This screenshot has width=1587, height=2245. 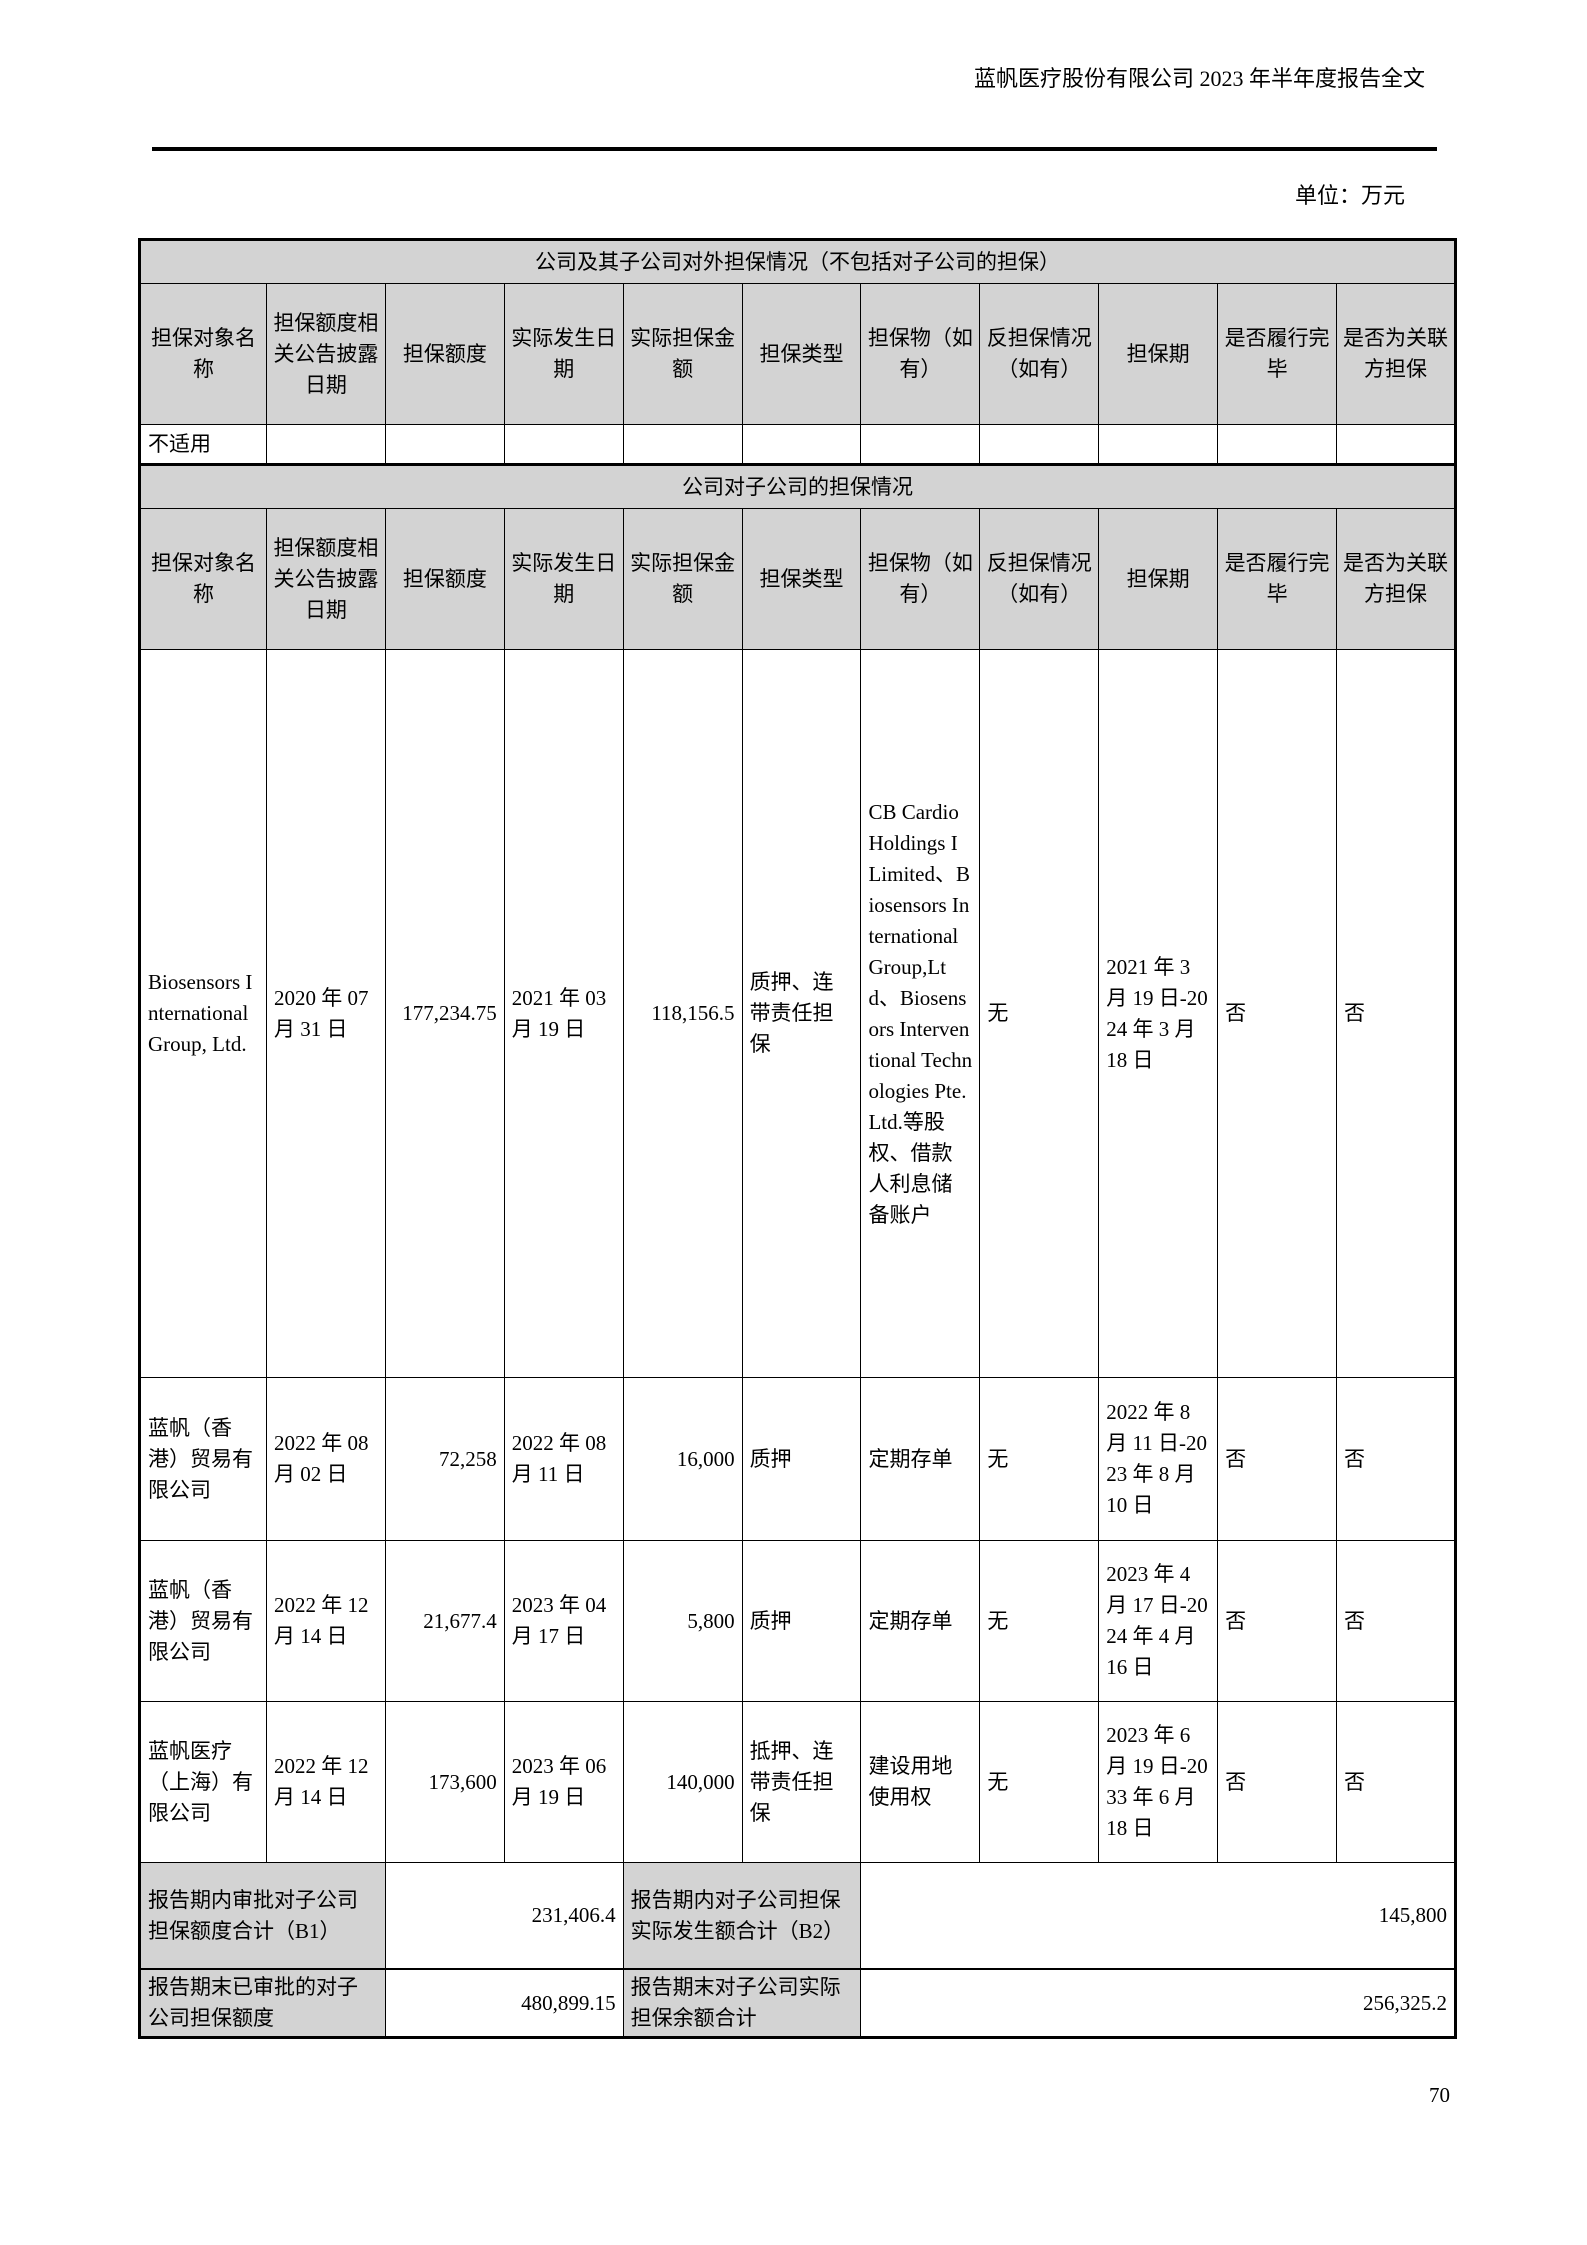 I want to click on cell-actual-date: 2021 年 03 月 19 日, so click(x=563, y=1013).